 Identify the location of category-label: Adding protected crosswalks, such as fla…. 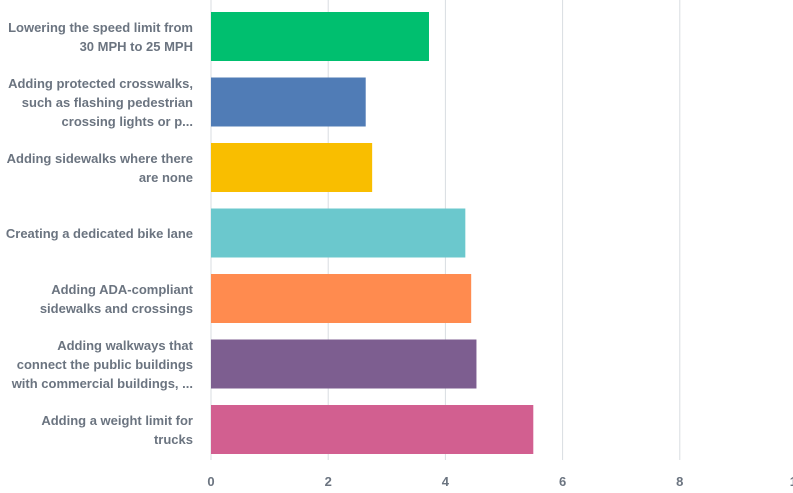
(100, 102).